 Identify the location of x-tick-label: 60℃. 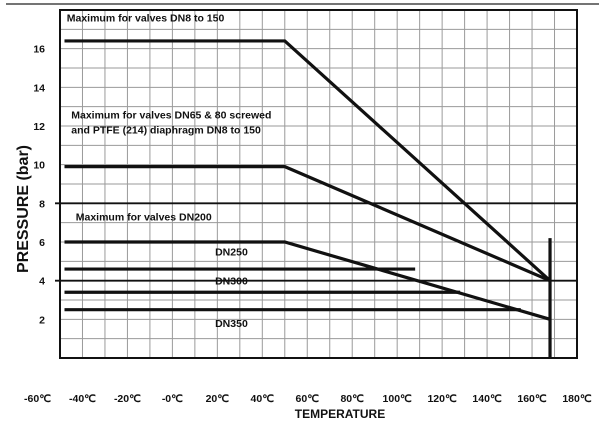
(308, 399).